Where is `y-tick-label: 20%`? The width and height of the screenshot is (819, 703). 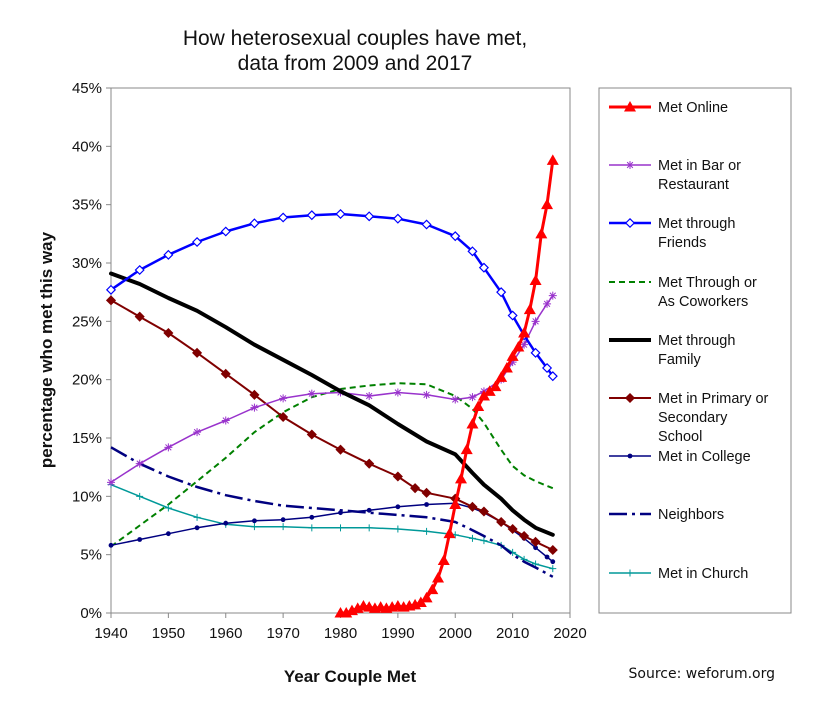
y-tick-label: 20% is located at coordinates (87, 380).